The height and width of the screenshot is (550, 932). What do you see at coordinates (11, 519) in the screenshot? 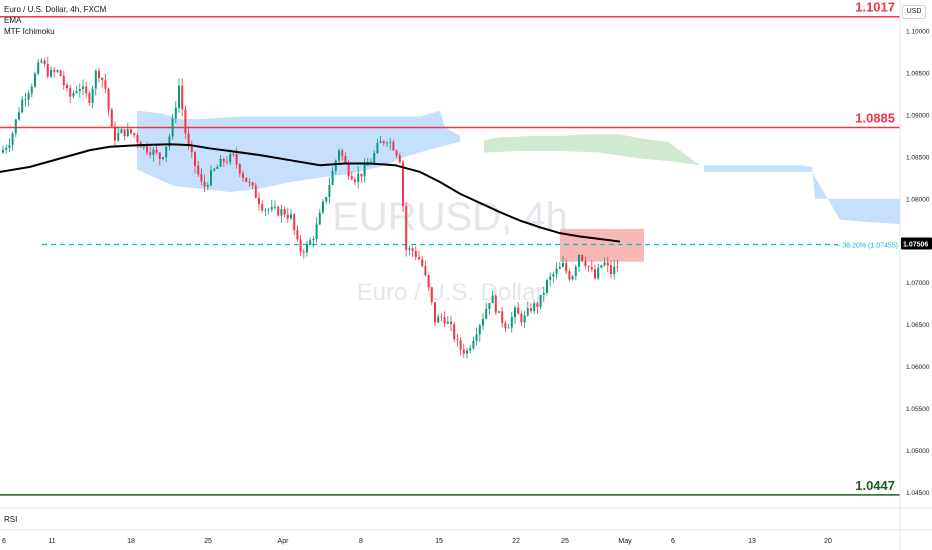
I see `rsi-pane-label: RSI` at bounding box center [11, 519].